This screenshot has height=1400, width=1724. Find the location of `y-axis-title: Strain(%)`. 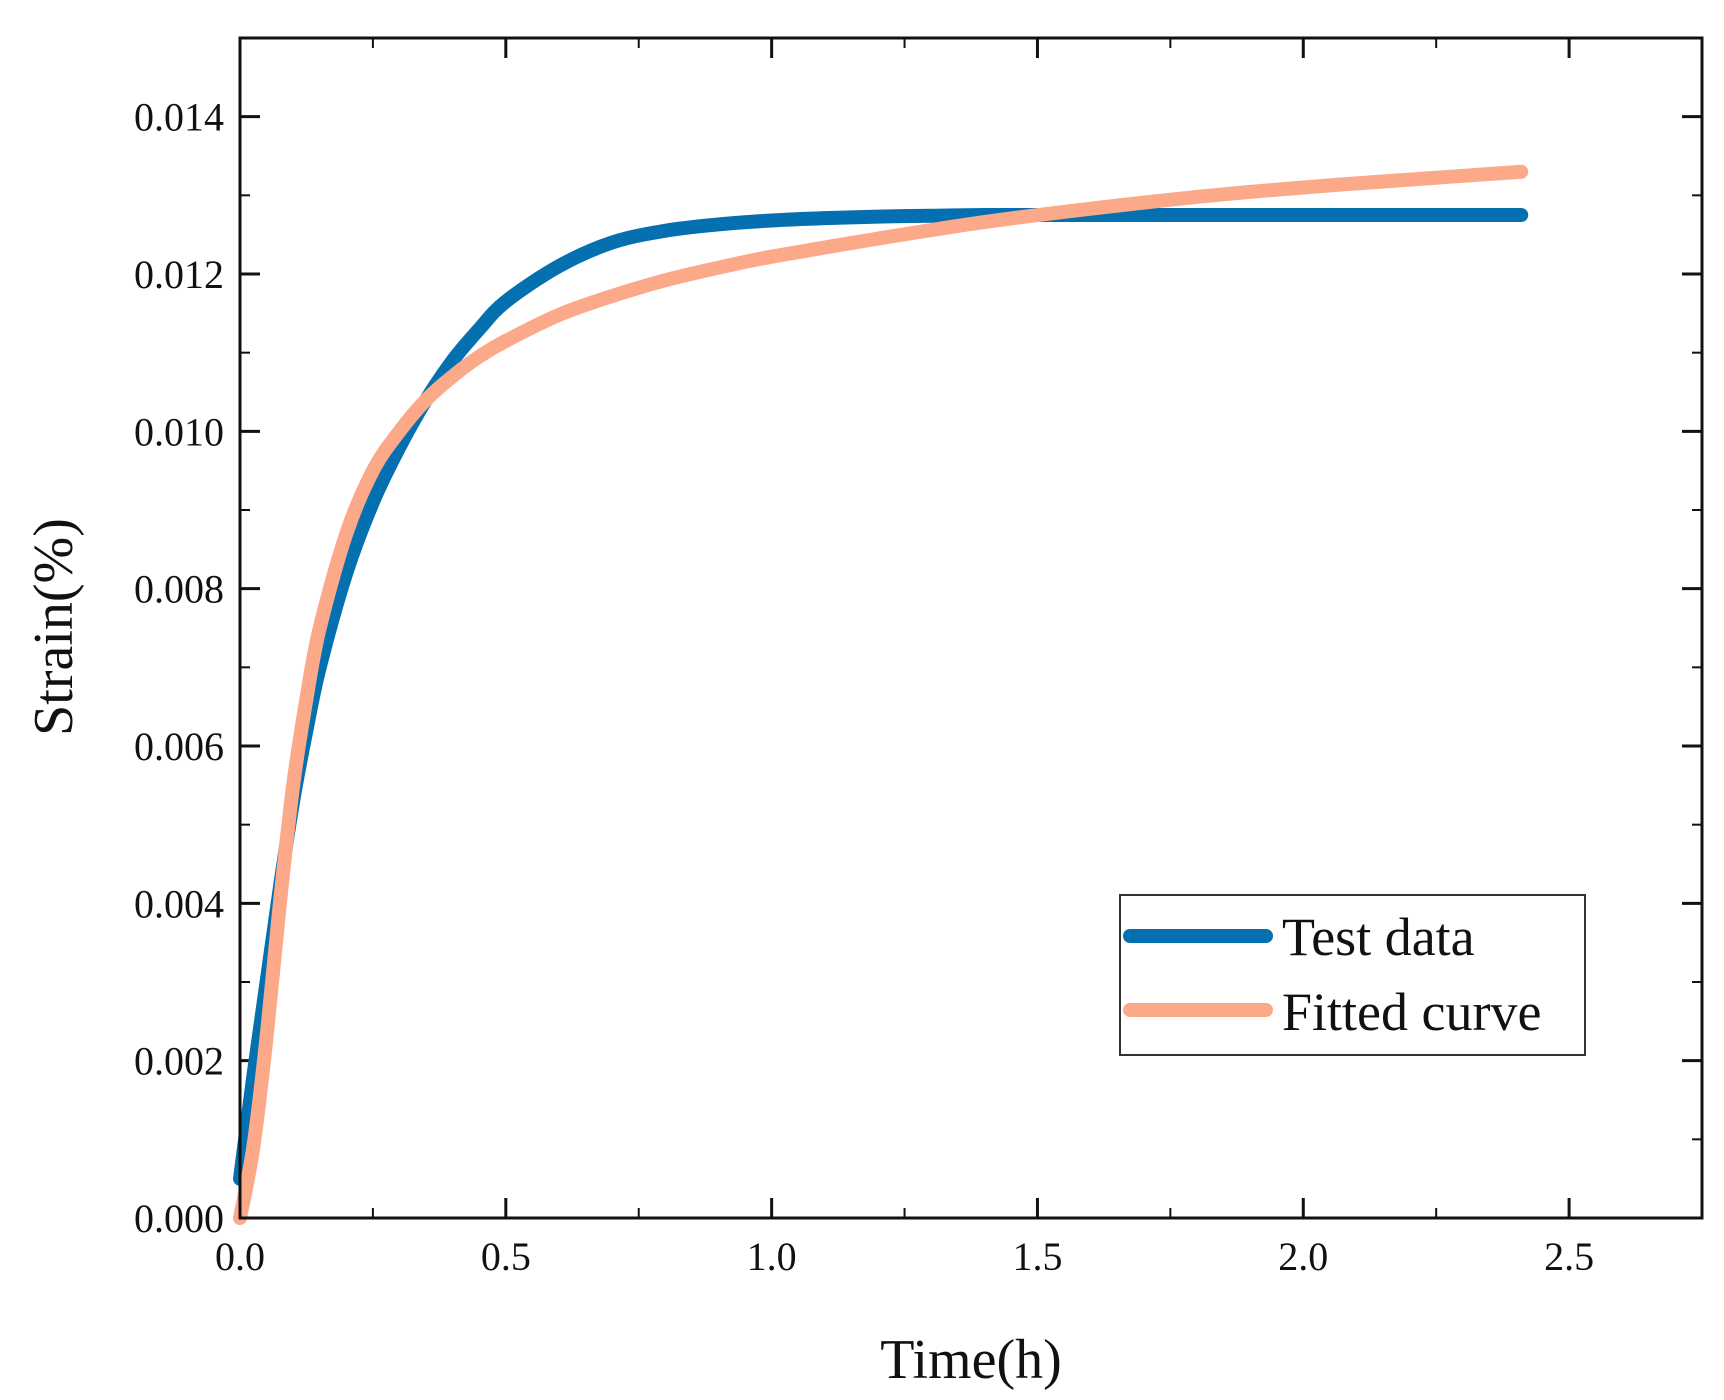

y-axis-title: Strain(%) is located at coordinates (54, 627).